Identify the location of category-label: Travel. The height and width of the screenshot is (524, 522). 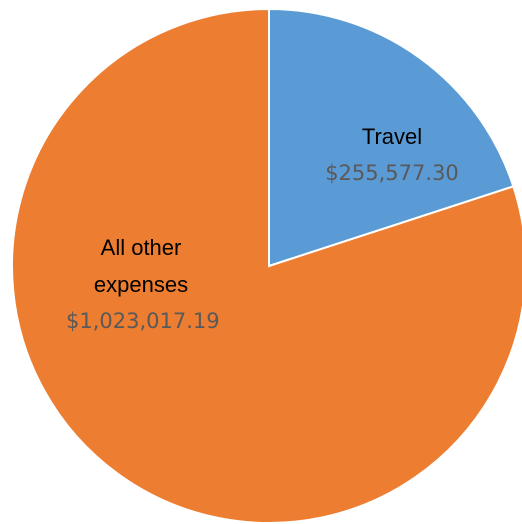
(392, 136).